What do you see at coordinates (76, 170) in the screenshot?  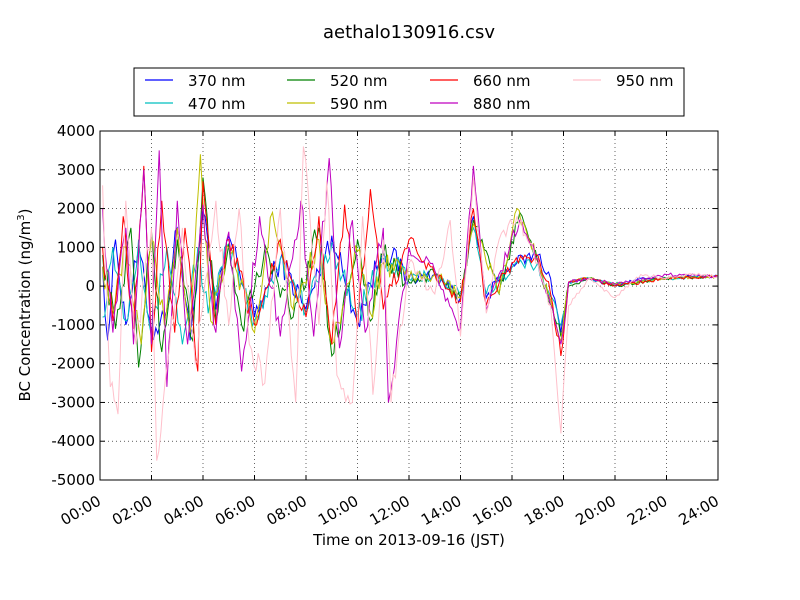 I see `y-tick-label: 3000` at bounding box center [76, 170].